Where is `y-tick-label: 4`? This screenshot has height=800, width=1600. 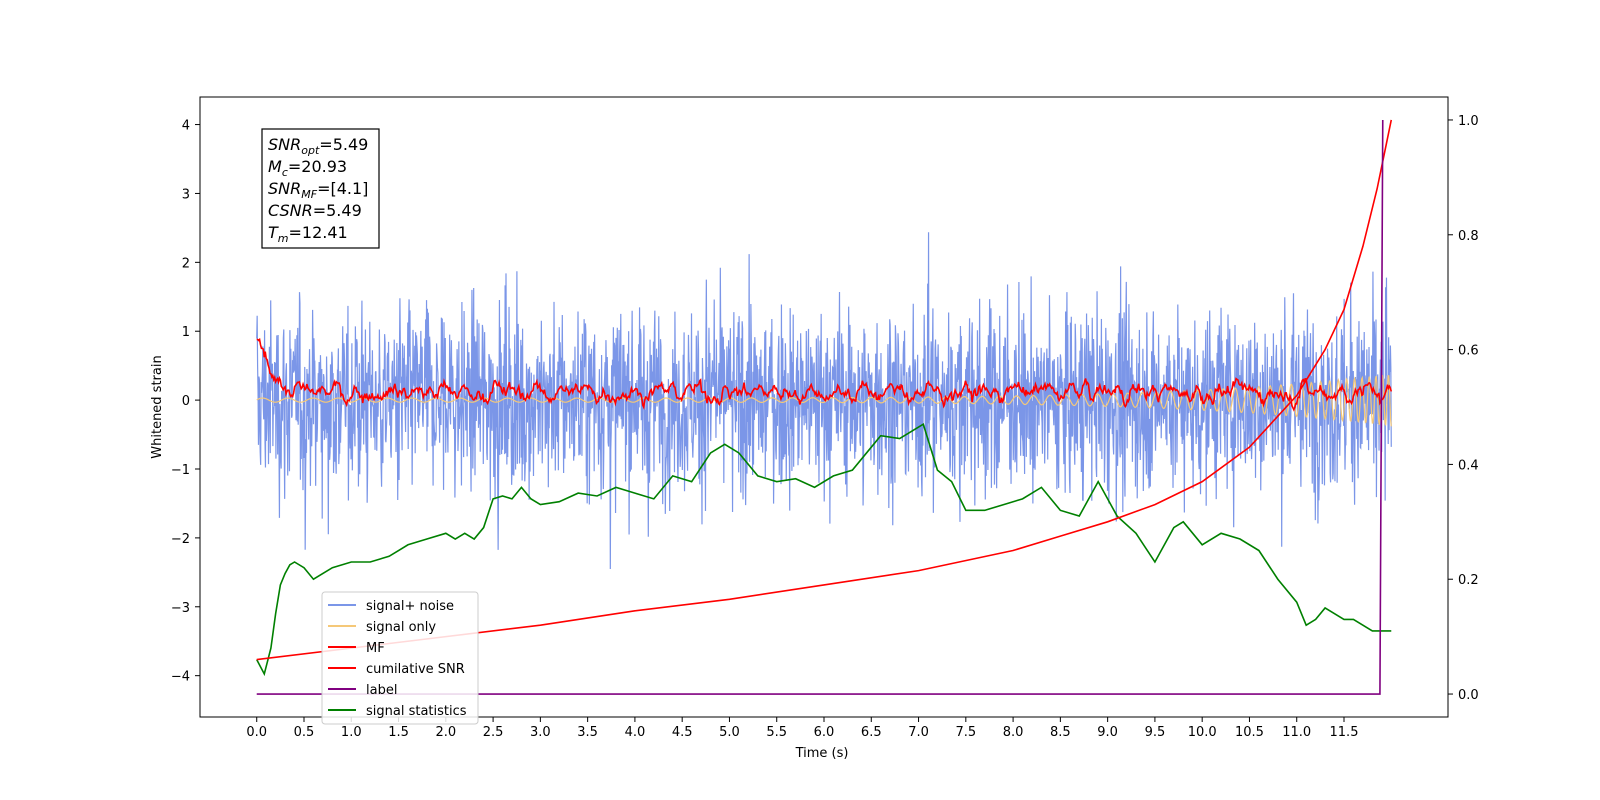
y-tick-label: 4 is located at coordinates (186, 126).